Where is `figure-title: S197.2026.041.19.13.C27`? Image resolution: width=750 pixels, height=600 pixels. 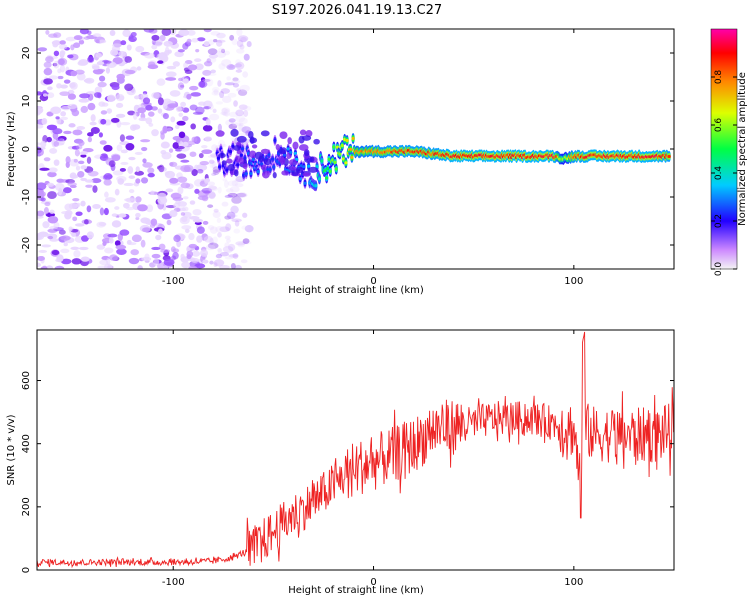
figure-title: S197.2026.041.19.13.C27 is located at coordinates (357, 10).